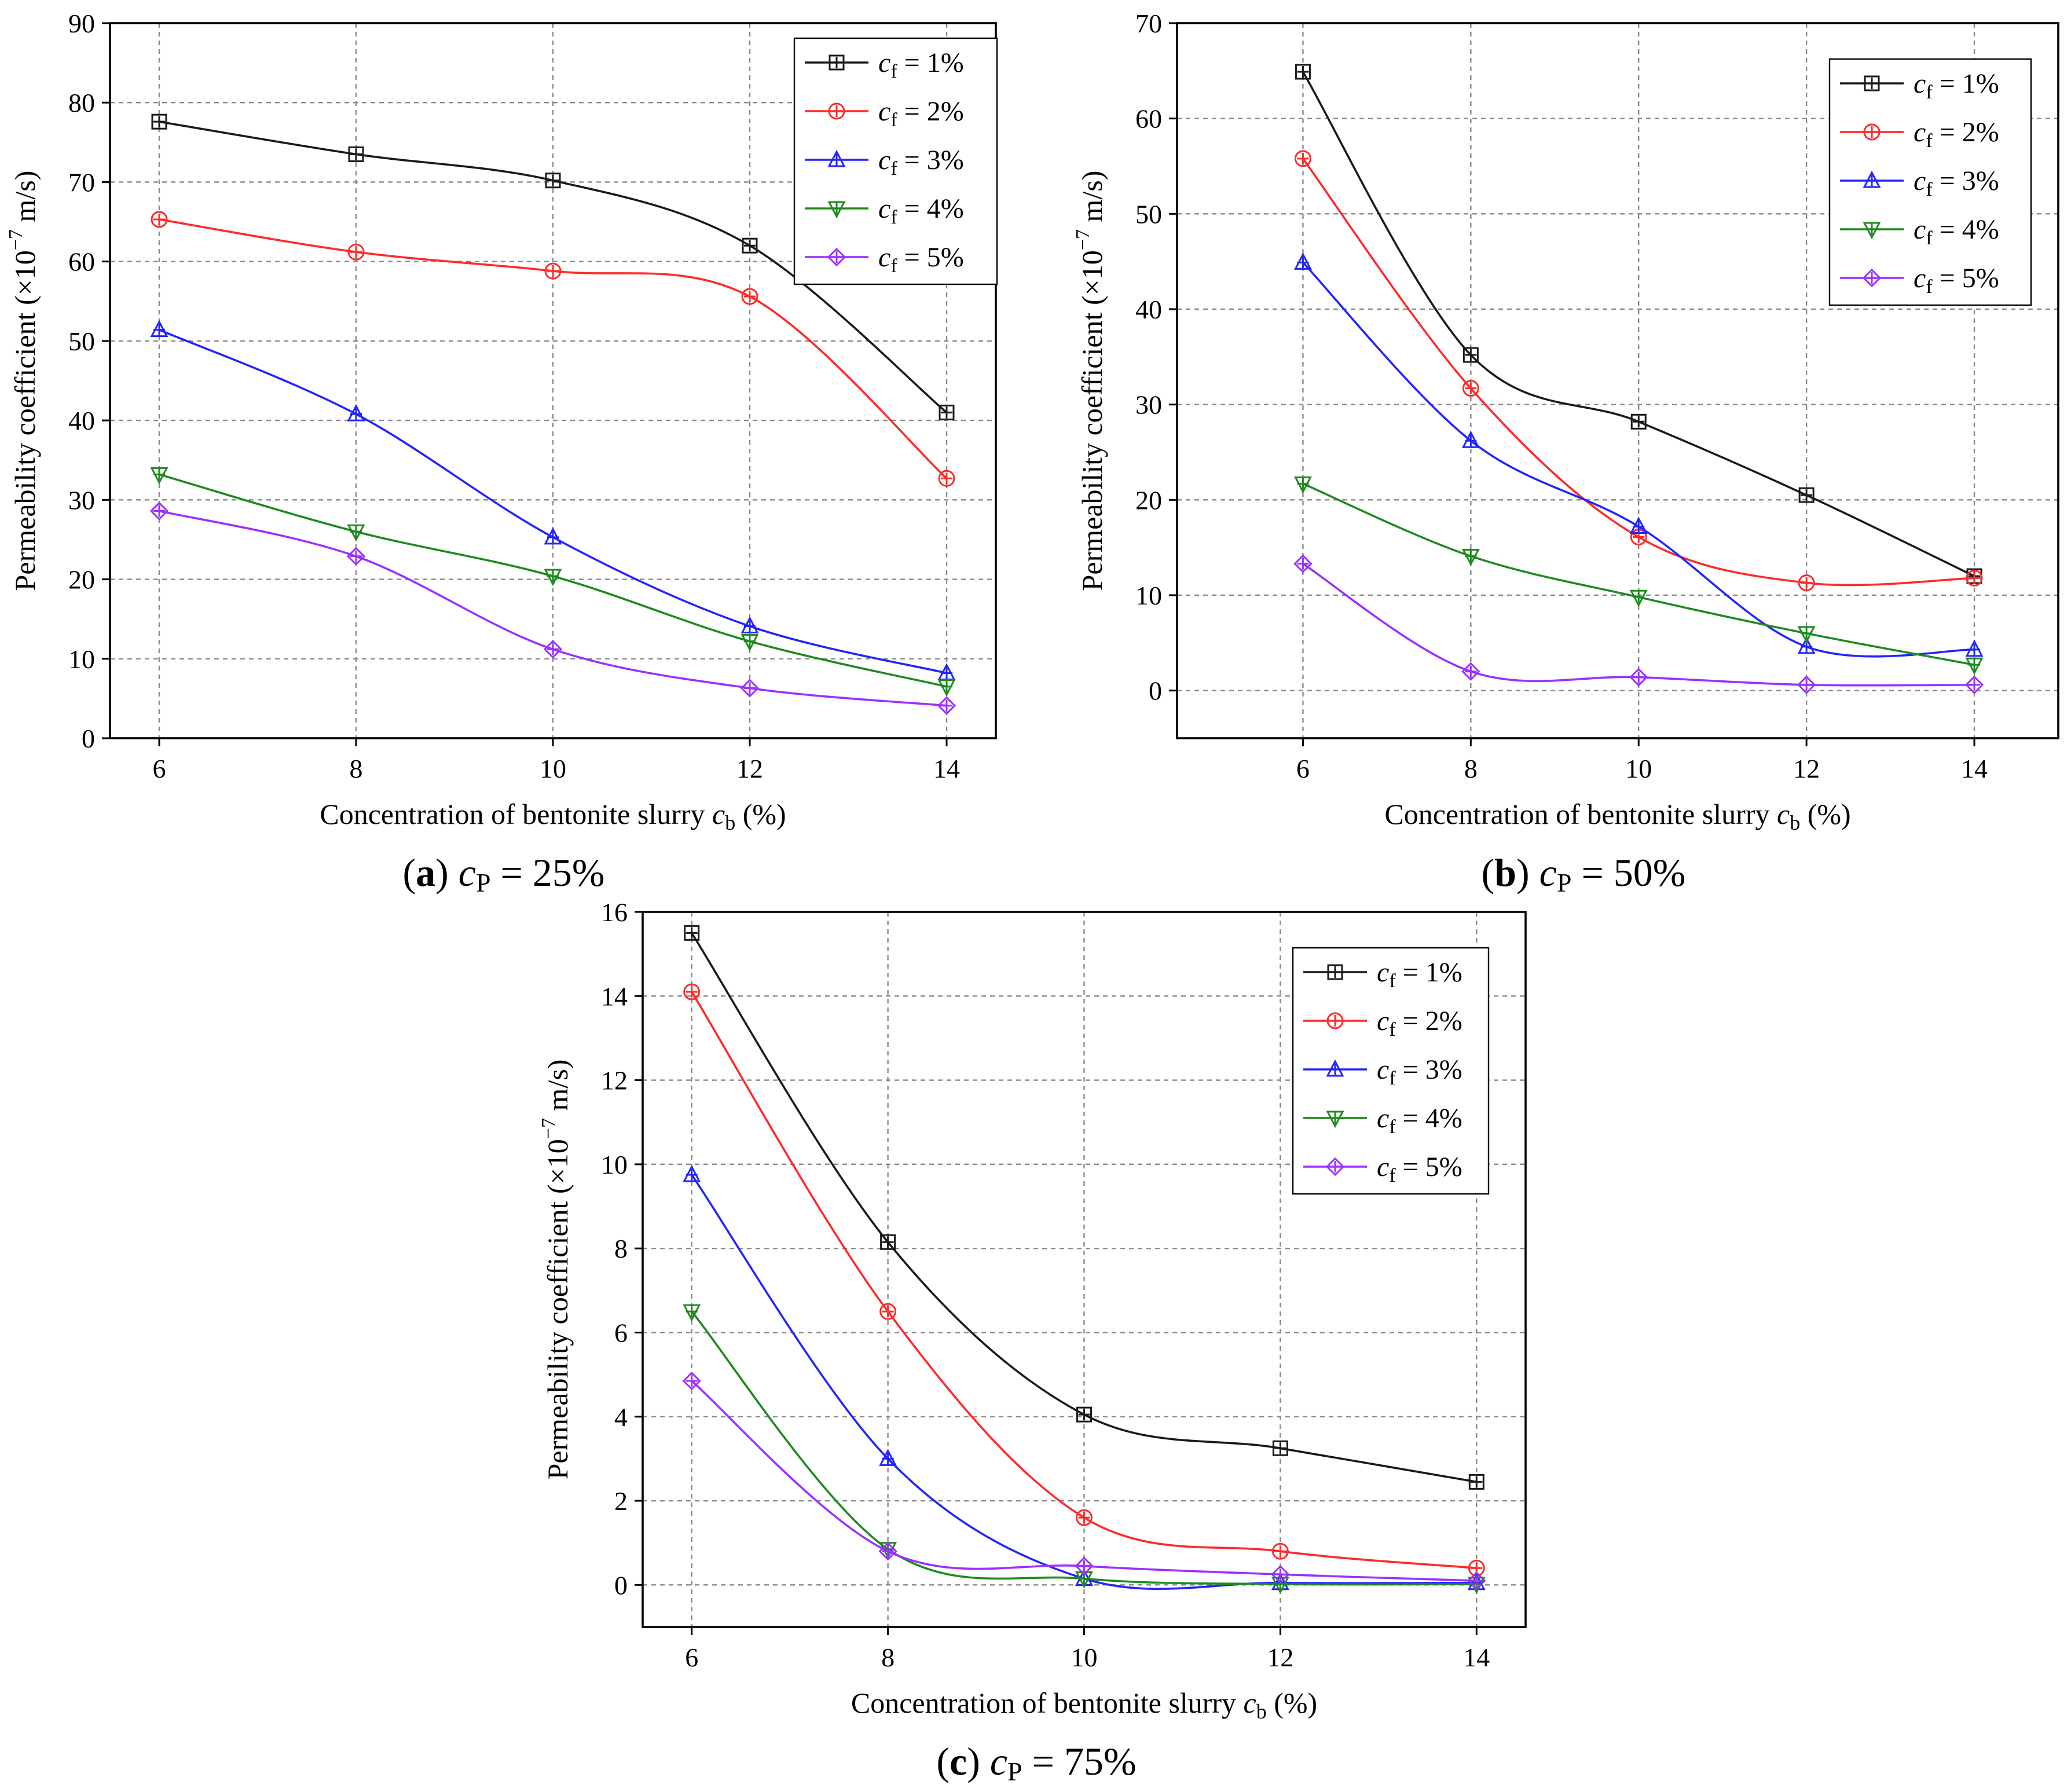 The width and height of the screenshot is (2071, 1792). I want to click on series-cf1, so click(1084, 1207).